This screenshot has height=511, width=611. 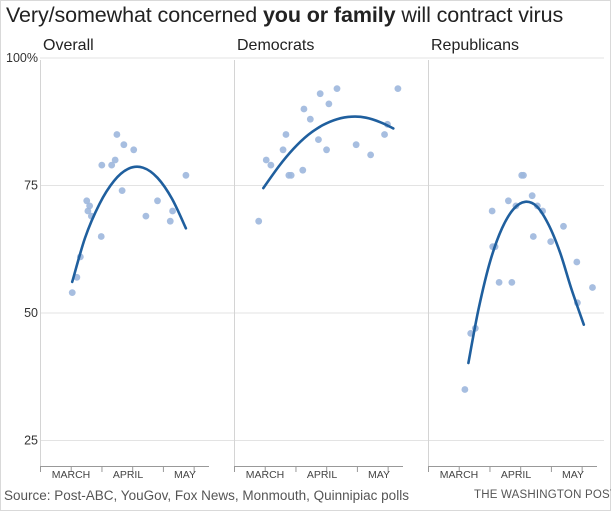 What do you see at coordinates (379, 475) in the screenshot?
I see `x-tick-label-1-may: MAY` at bounding box center [379, 475].